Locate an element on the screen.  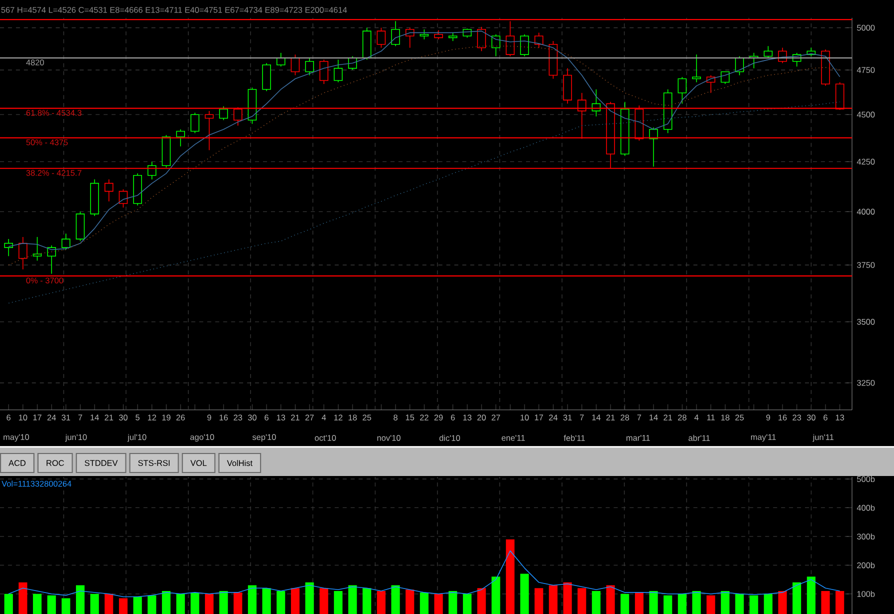
x-tick-label: 28 is located at coordinates (682, 417).